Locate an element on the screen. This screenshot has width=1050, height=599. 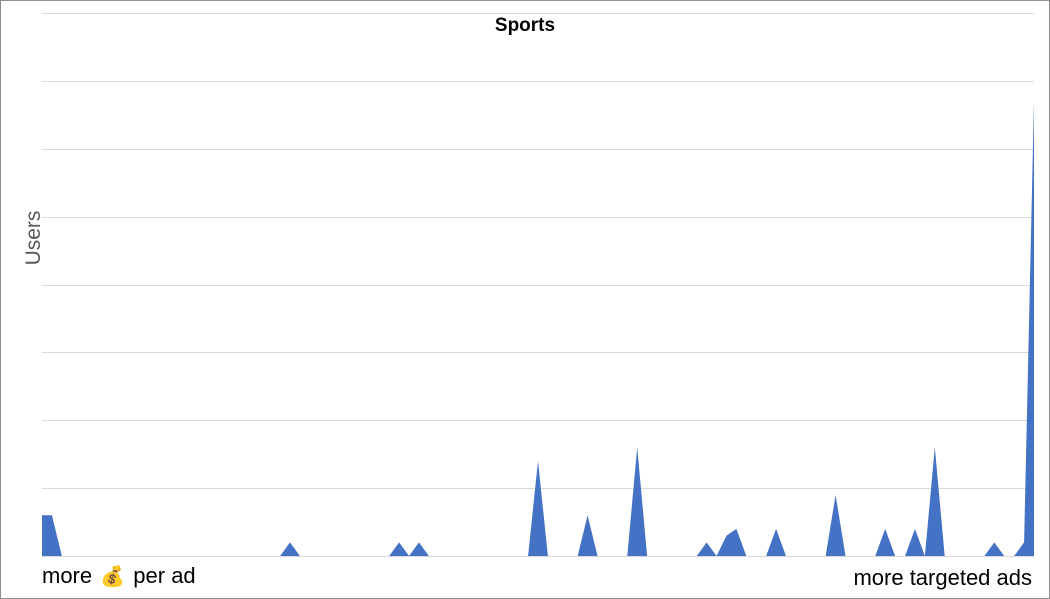
x-axis-left-label: more 💰 per ad is located at coordinates (119, 576).